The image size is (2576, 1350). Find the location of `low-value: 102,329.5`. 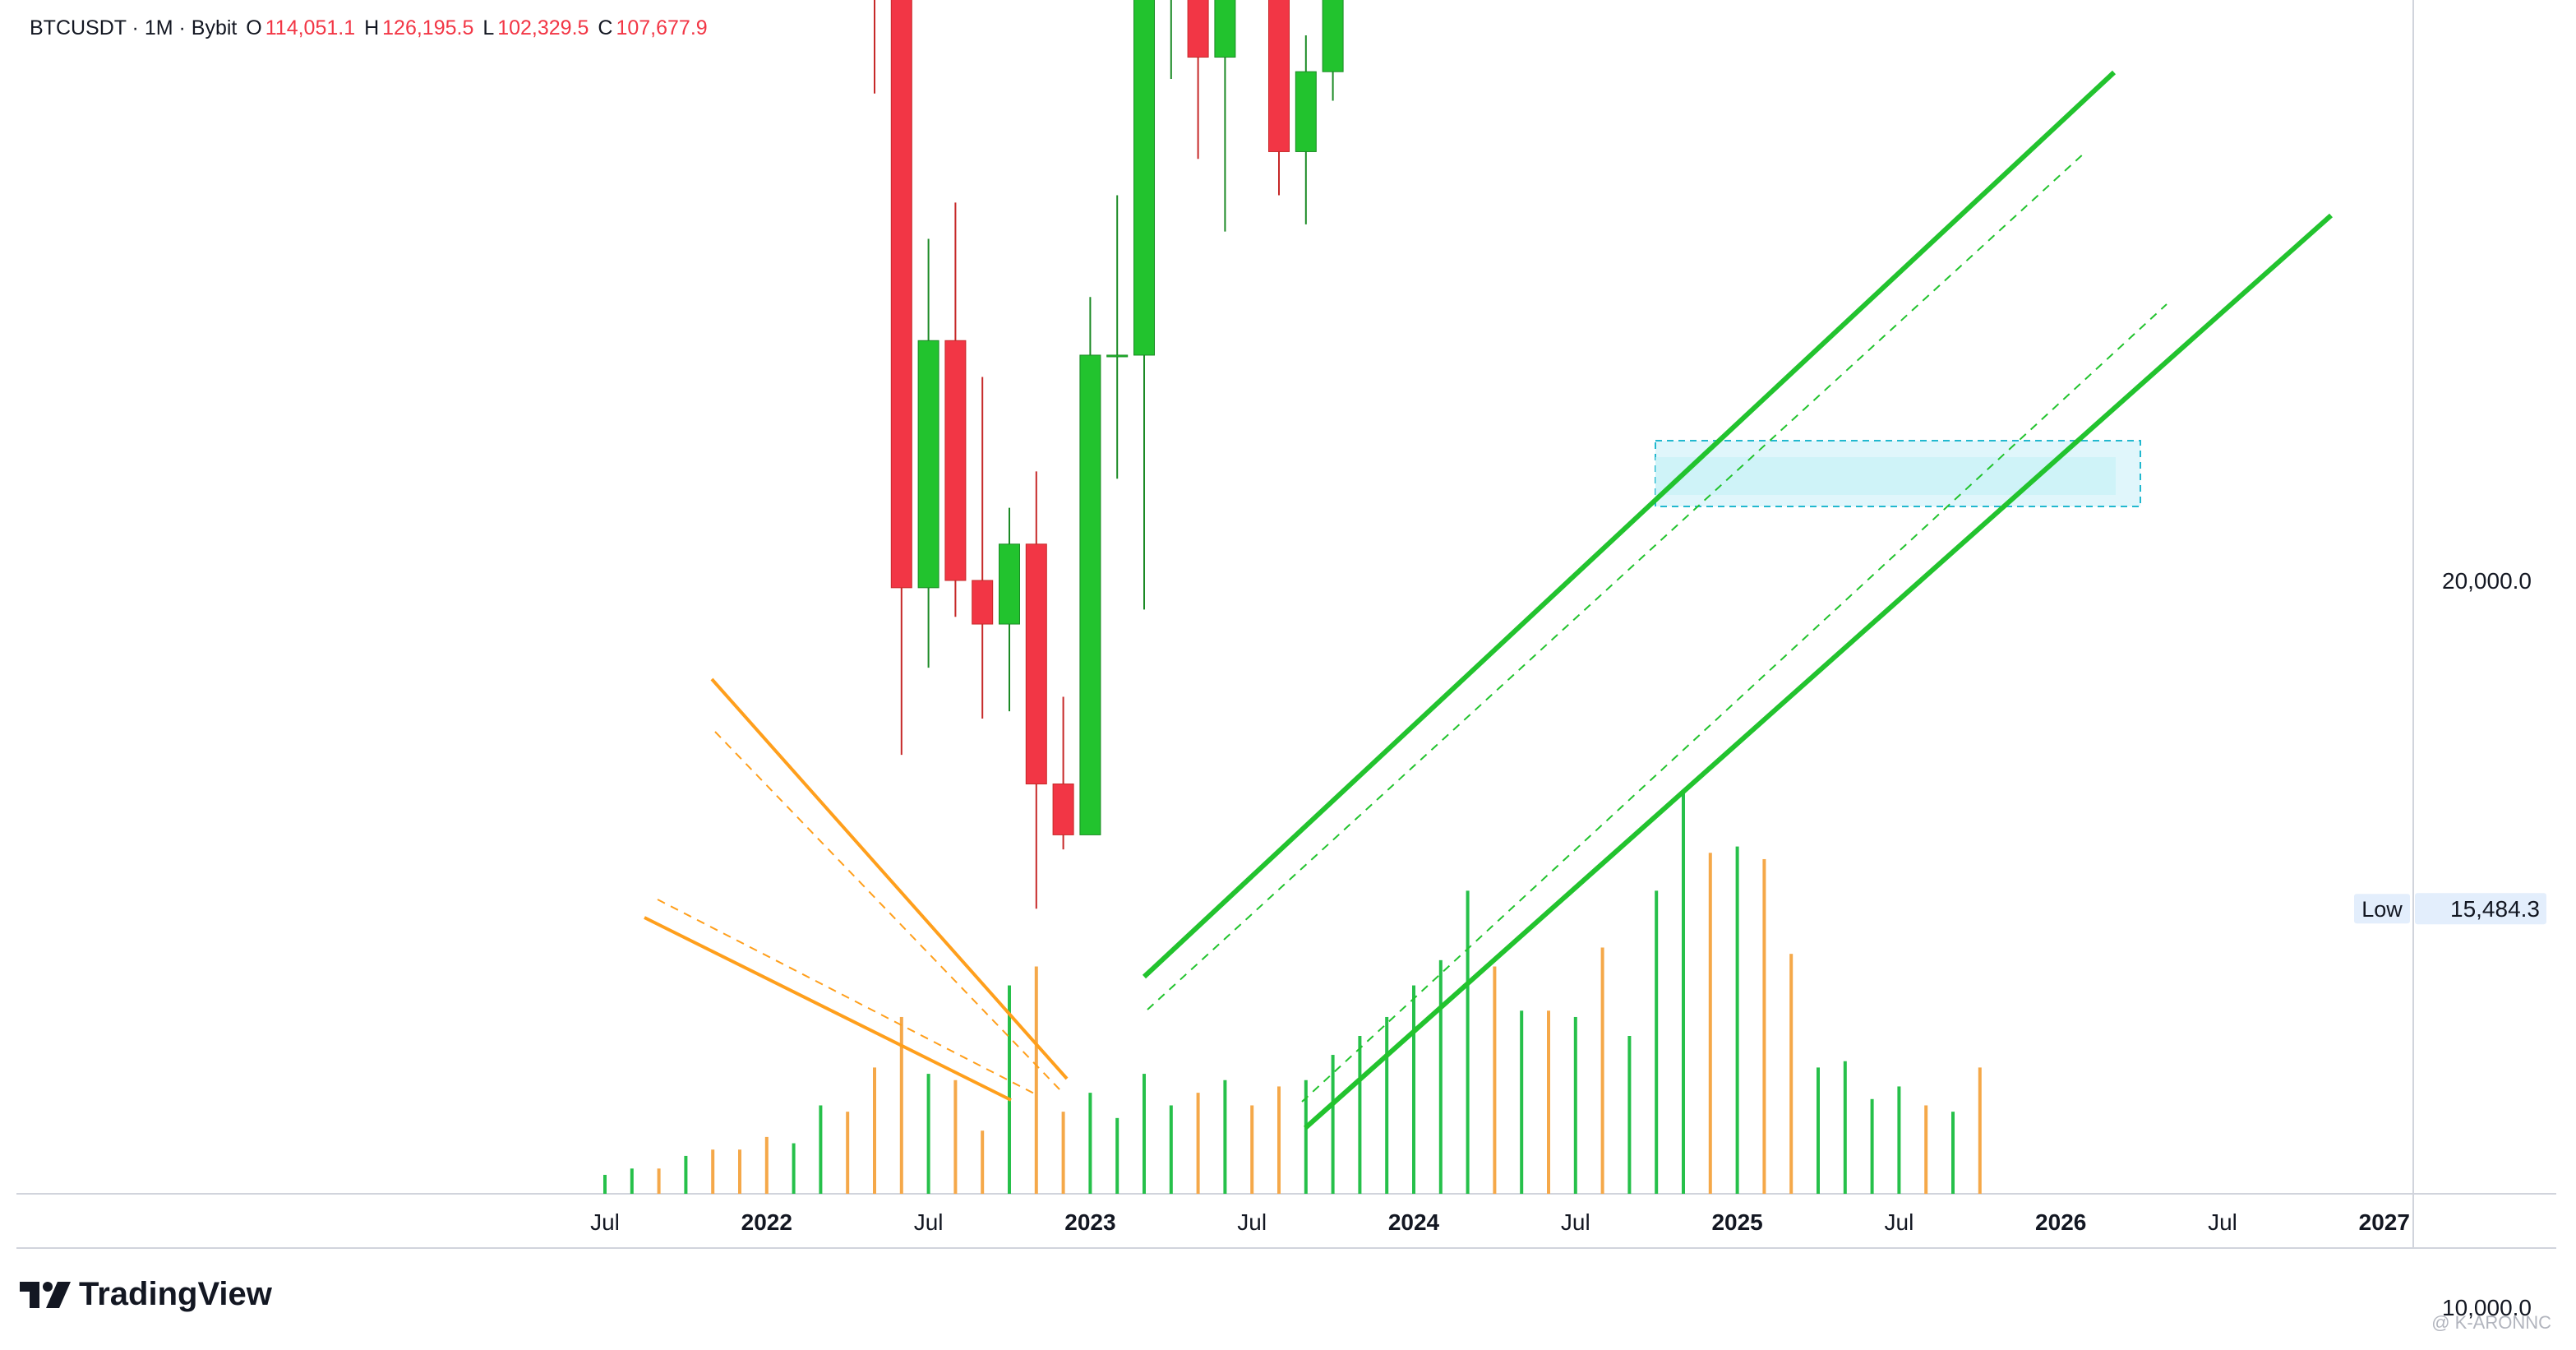

low-value: 102,329.5 is located at coordinates (543, 27).